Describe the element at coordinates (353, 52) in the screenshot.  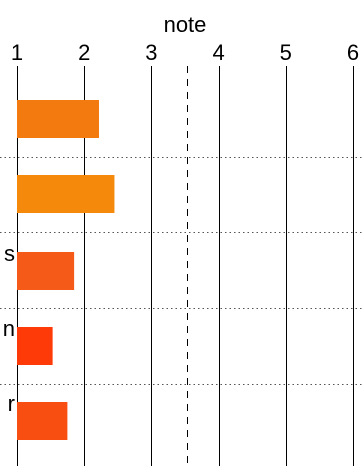
I see `x-tick-label-6: 6` at that location.